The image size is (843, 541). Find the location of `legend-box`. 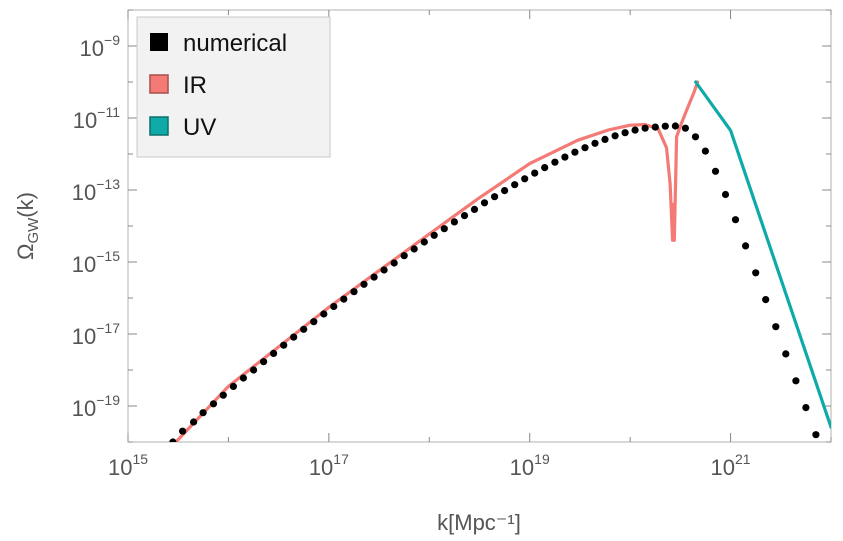

legend-box is located at coordinates (233, 87).